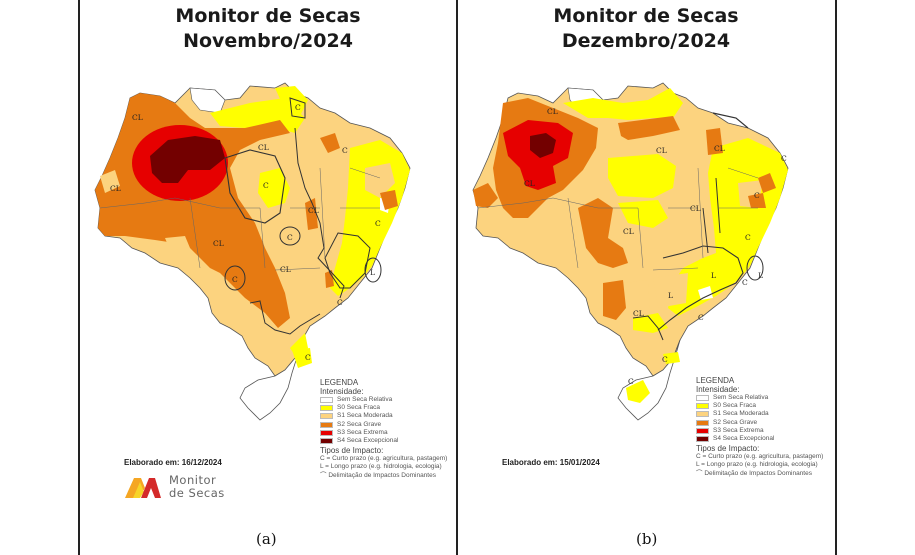  I want to click on map-title: Monitor de Secas Novembro/2024, so click(268, 29).